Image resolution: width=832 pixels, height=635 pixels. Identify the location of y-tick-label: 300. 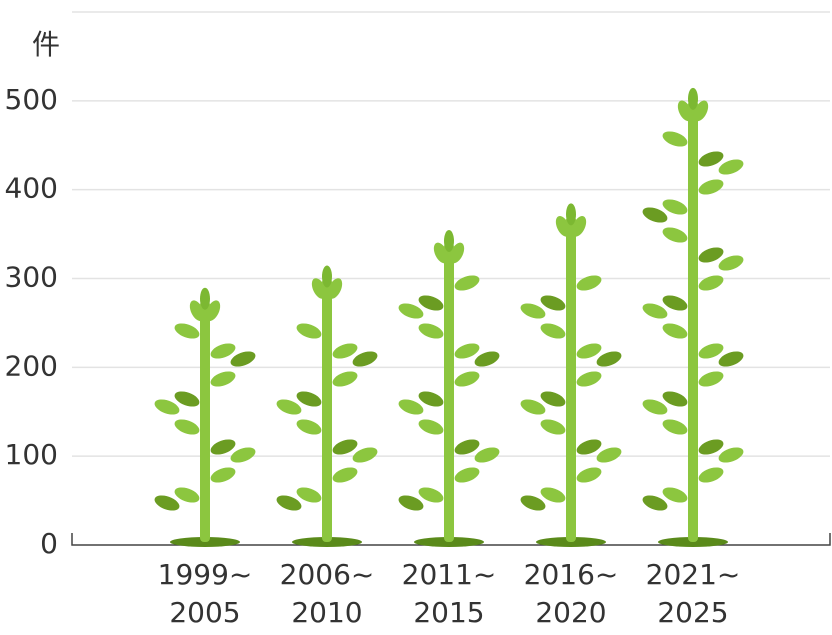
(31, 277).